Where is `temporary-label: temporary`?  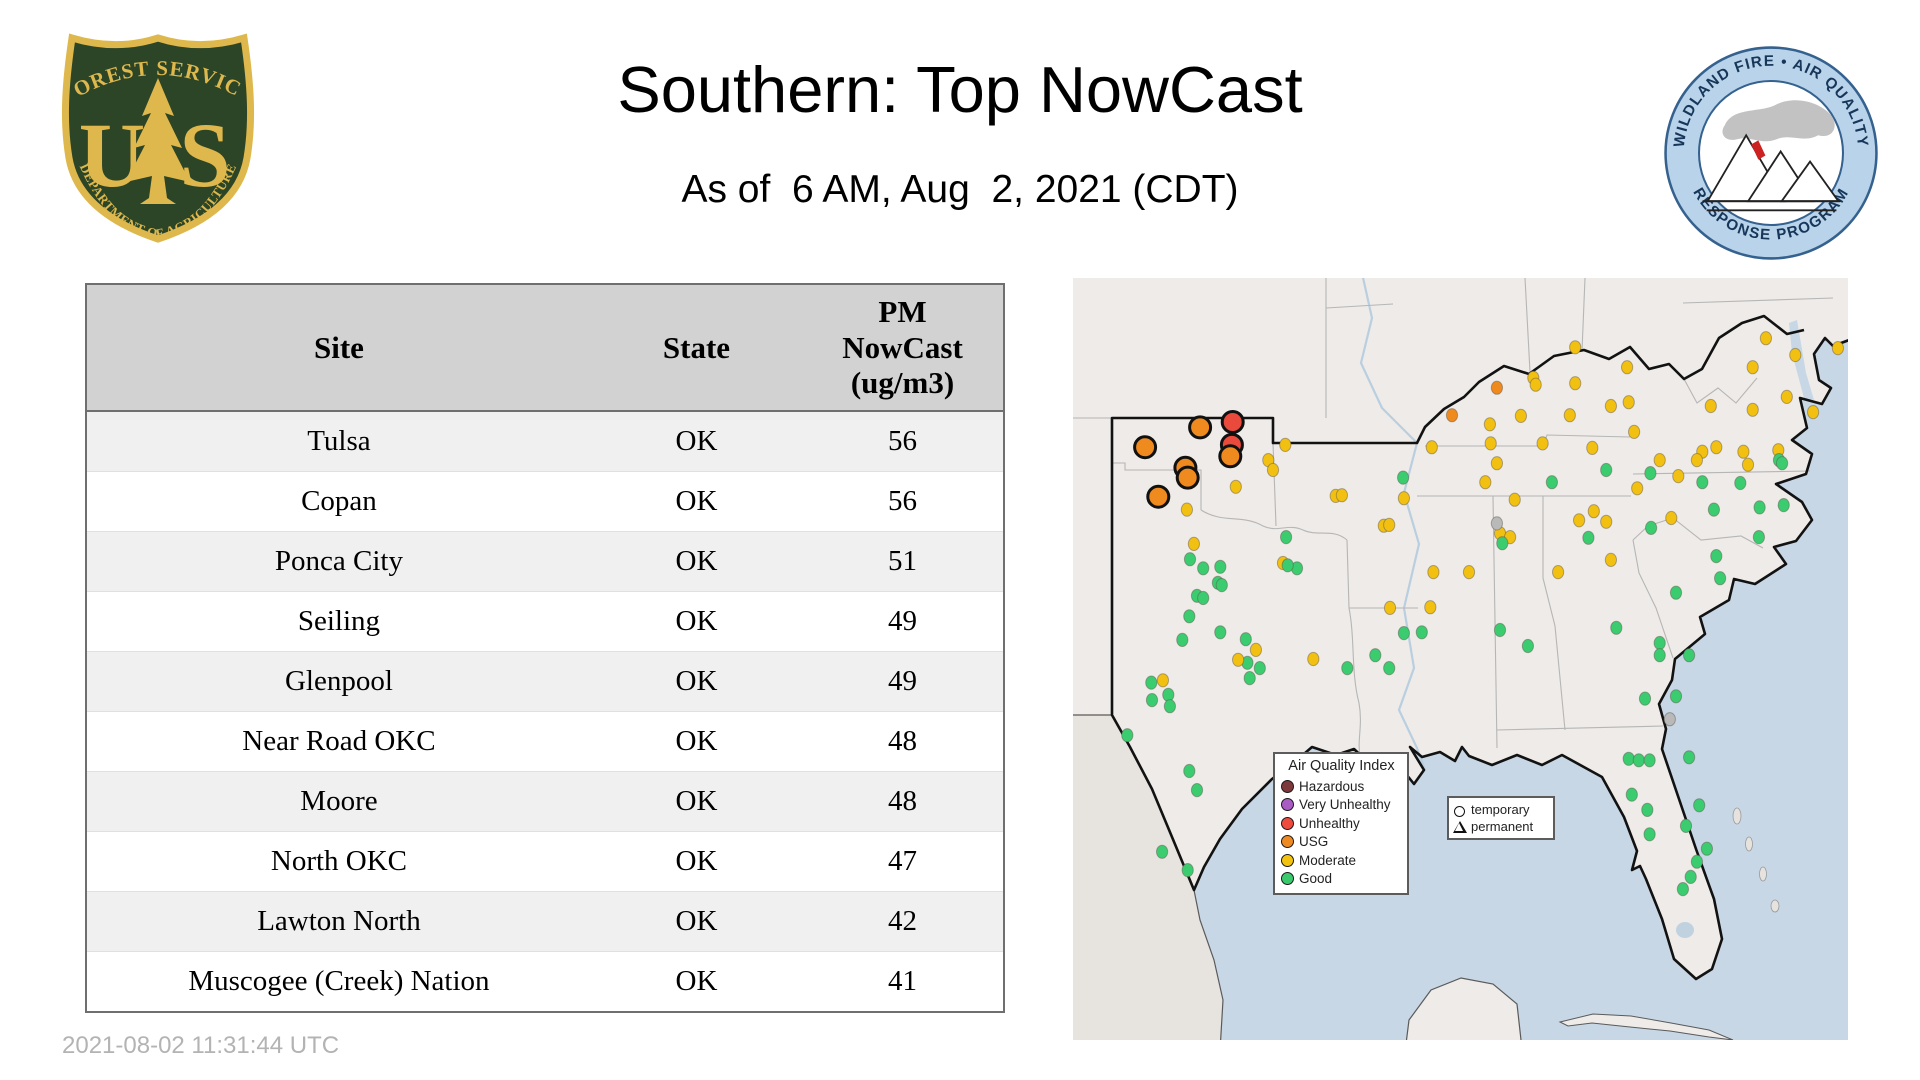
temporary-label: temporary is located at coordinates (1500, 809).